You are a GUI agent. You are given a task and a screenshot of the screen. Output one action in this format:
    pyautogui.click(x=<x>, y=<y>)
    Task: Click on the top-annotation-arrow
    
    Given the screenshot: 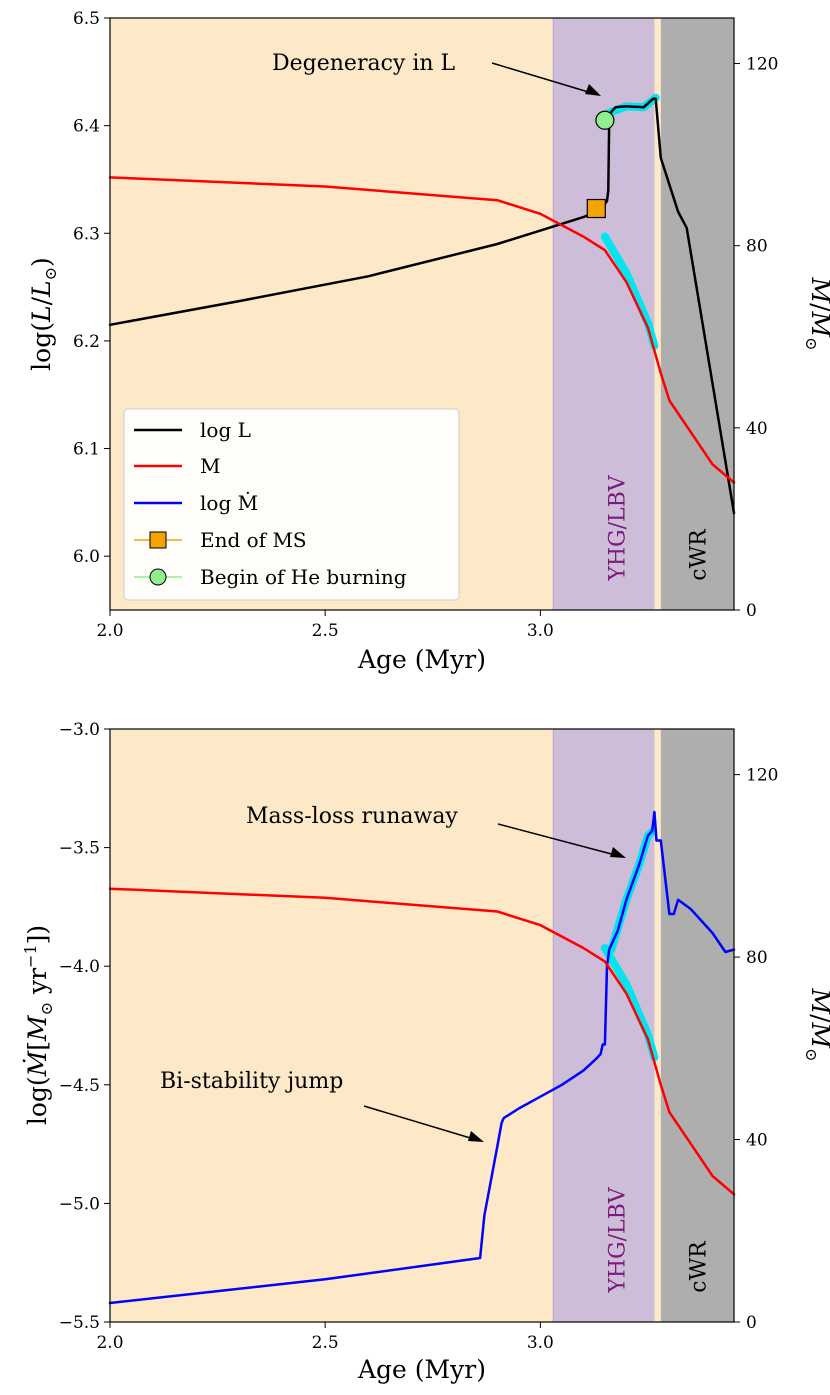 What is the action you would take?
    pyautogui.click(x=543, y=78)
    